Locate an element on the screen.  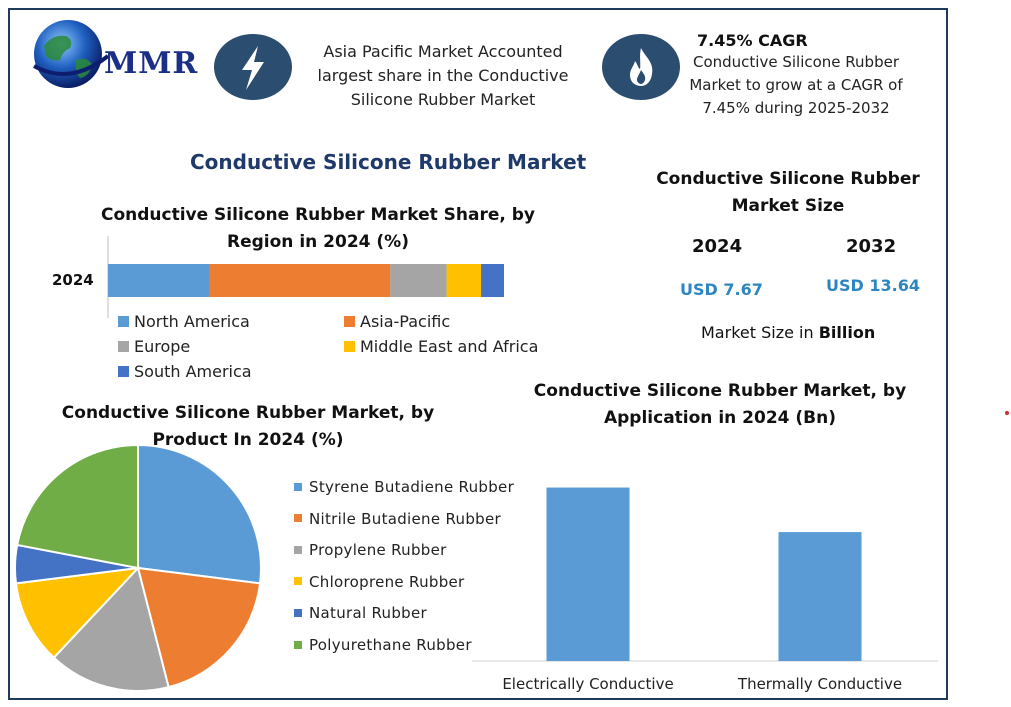
region-bar-segment-south-america is located at coordinates (492, 280).